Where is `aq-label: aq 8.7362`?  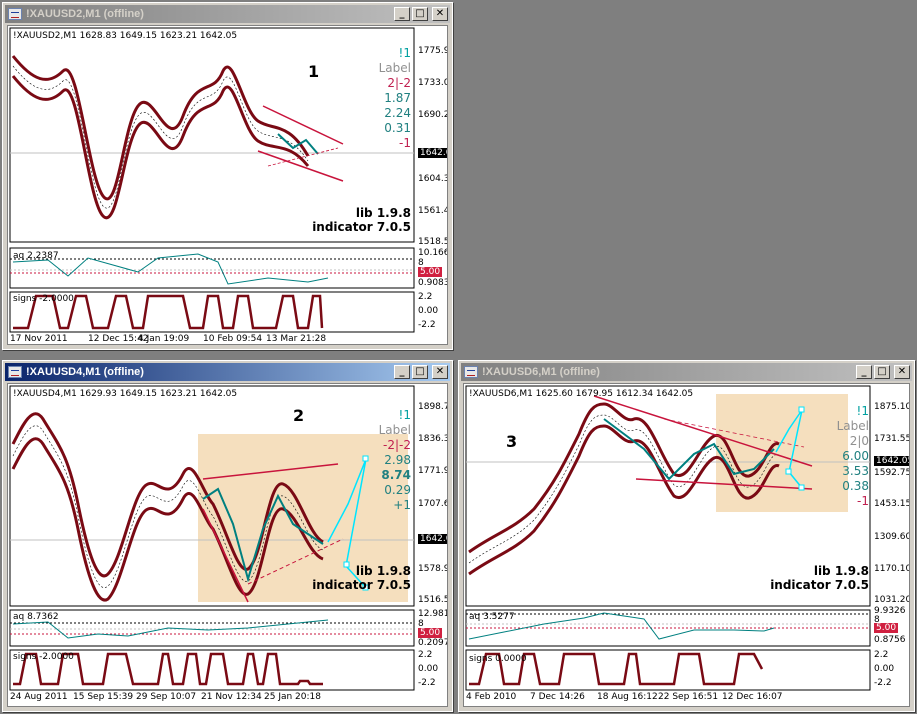 aq-label: aq 8.7362 is located at coordinates (36, 617).